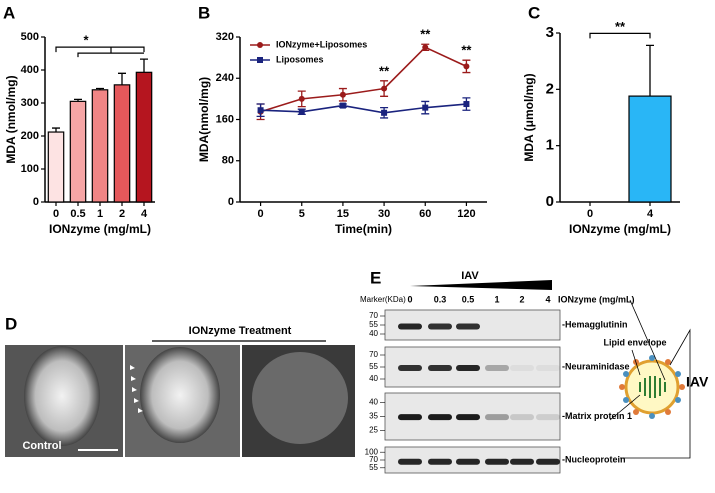 The image size is (715, 493). I want to click on x-tick-label: 120, so click(466, 214).